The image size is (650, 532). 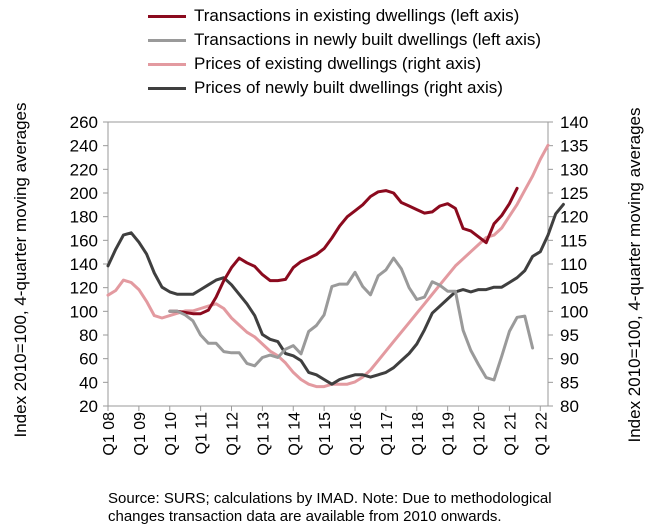 I want to click on x-tick-label: Q1 17, so click(x=387, y=434).